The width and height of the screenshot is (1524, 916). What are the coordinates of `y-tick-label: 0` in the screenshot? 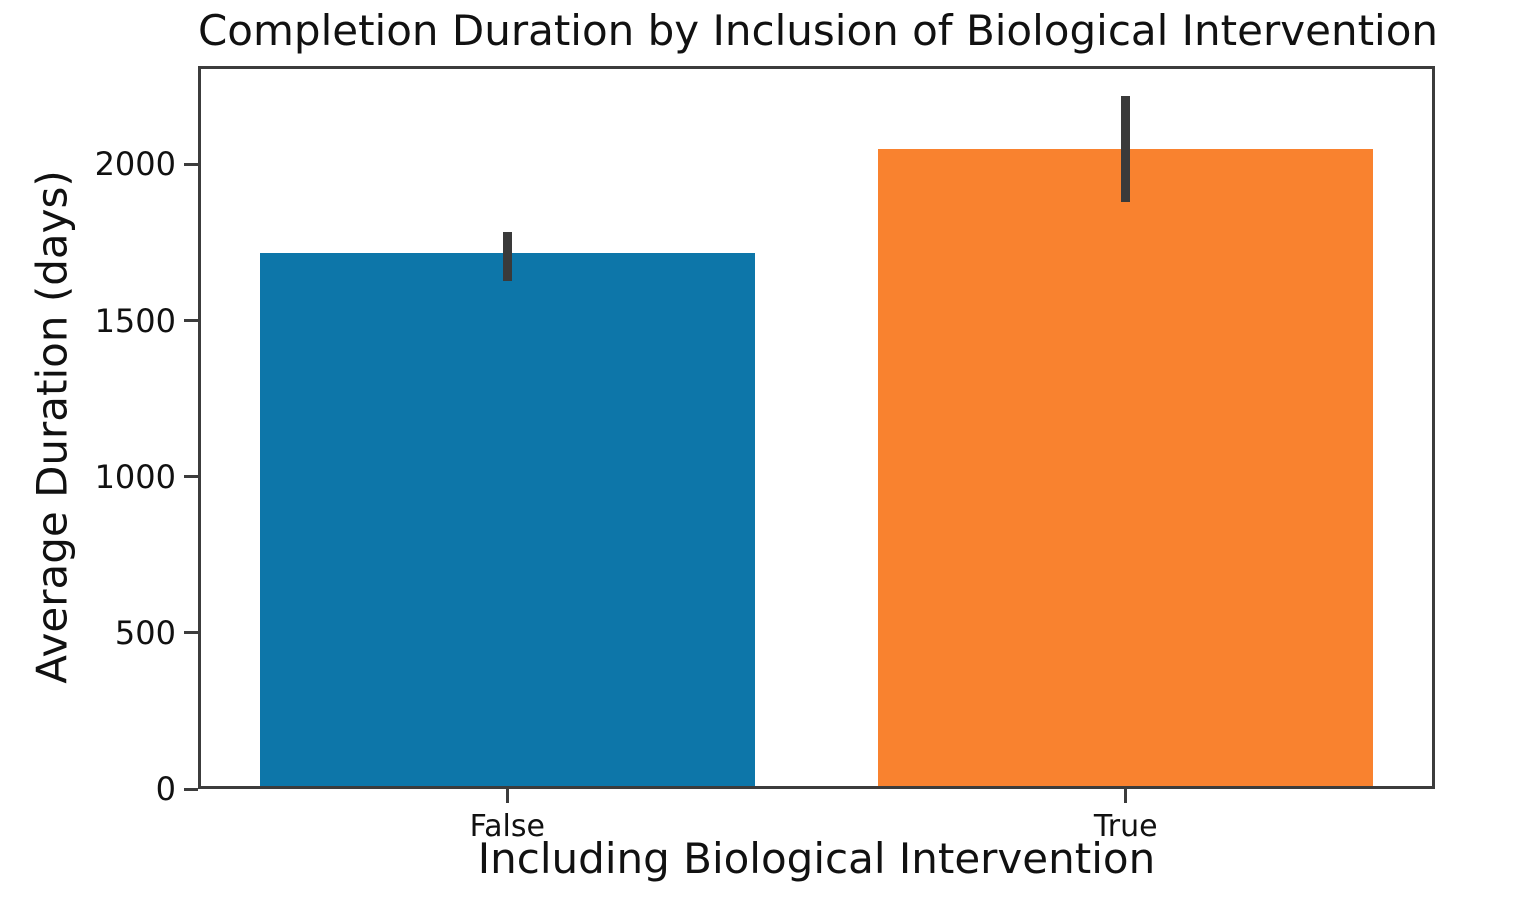 It's located at (165, 789).